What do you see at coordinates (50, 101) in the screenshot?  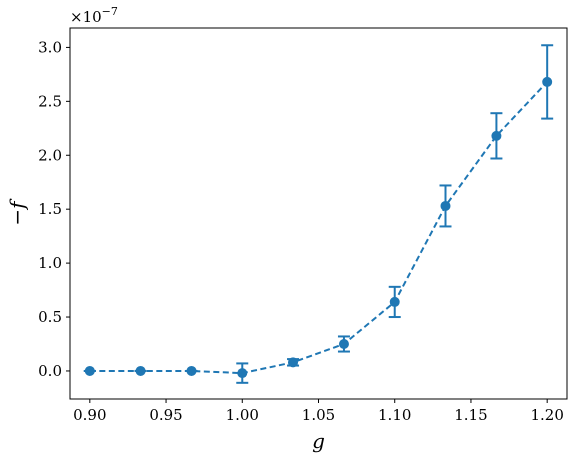 I see `y-tick-label: 2.5` at bounding box center [50, 101].